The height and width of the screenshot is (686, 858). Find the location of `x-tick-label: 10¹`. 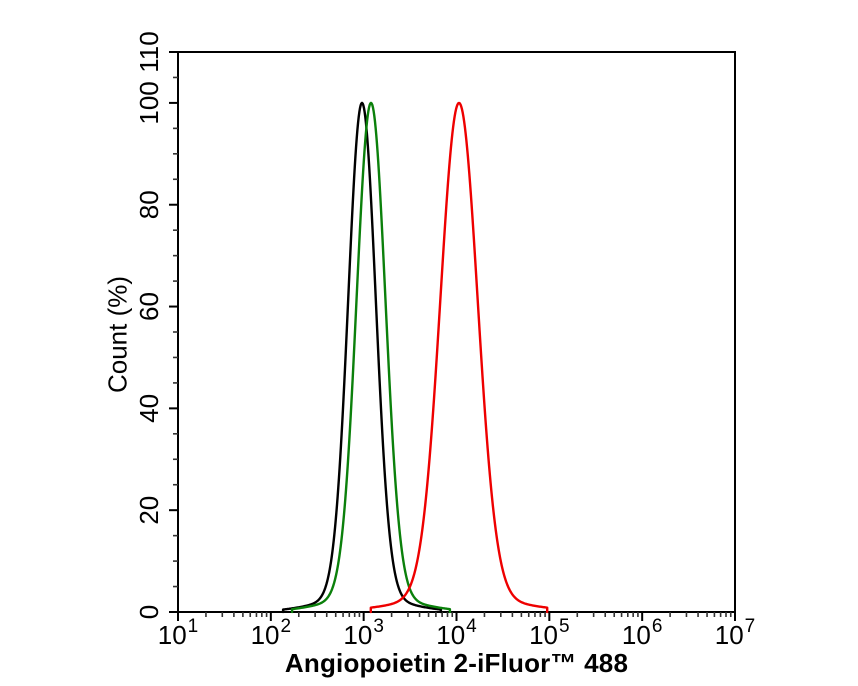

x-tick-label: 10¹ is located at coordinates (178, 633).